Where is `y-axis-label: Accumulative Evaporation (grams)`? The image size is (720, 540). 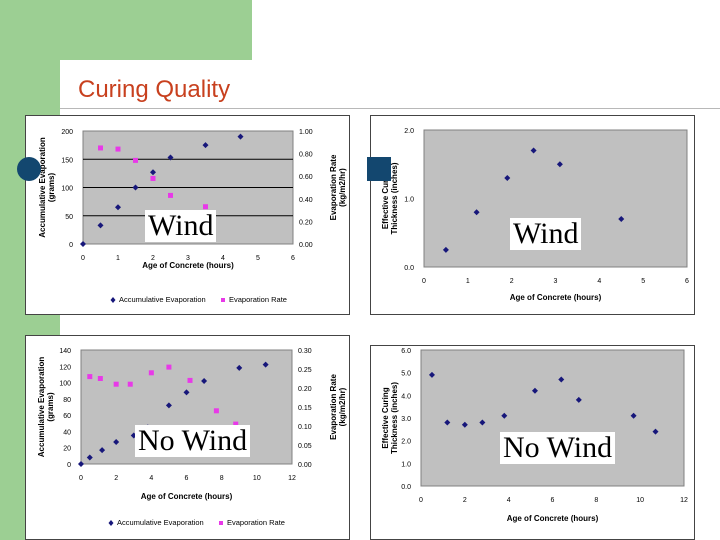
y-axis-label: Accumulative Evaporation (grams) is located at coordinates (46, 407).